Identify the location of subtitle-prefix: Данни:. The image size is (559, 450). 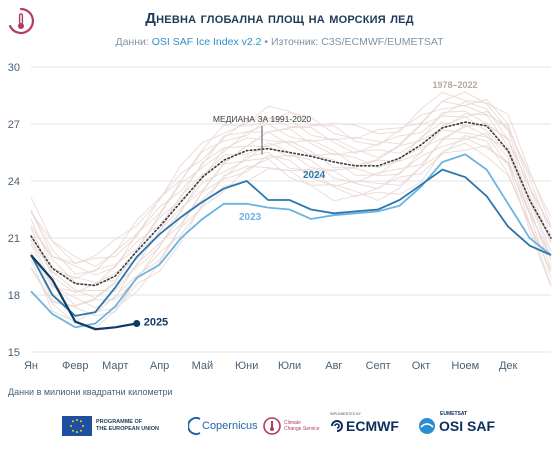
(133, 42).